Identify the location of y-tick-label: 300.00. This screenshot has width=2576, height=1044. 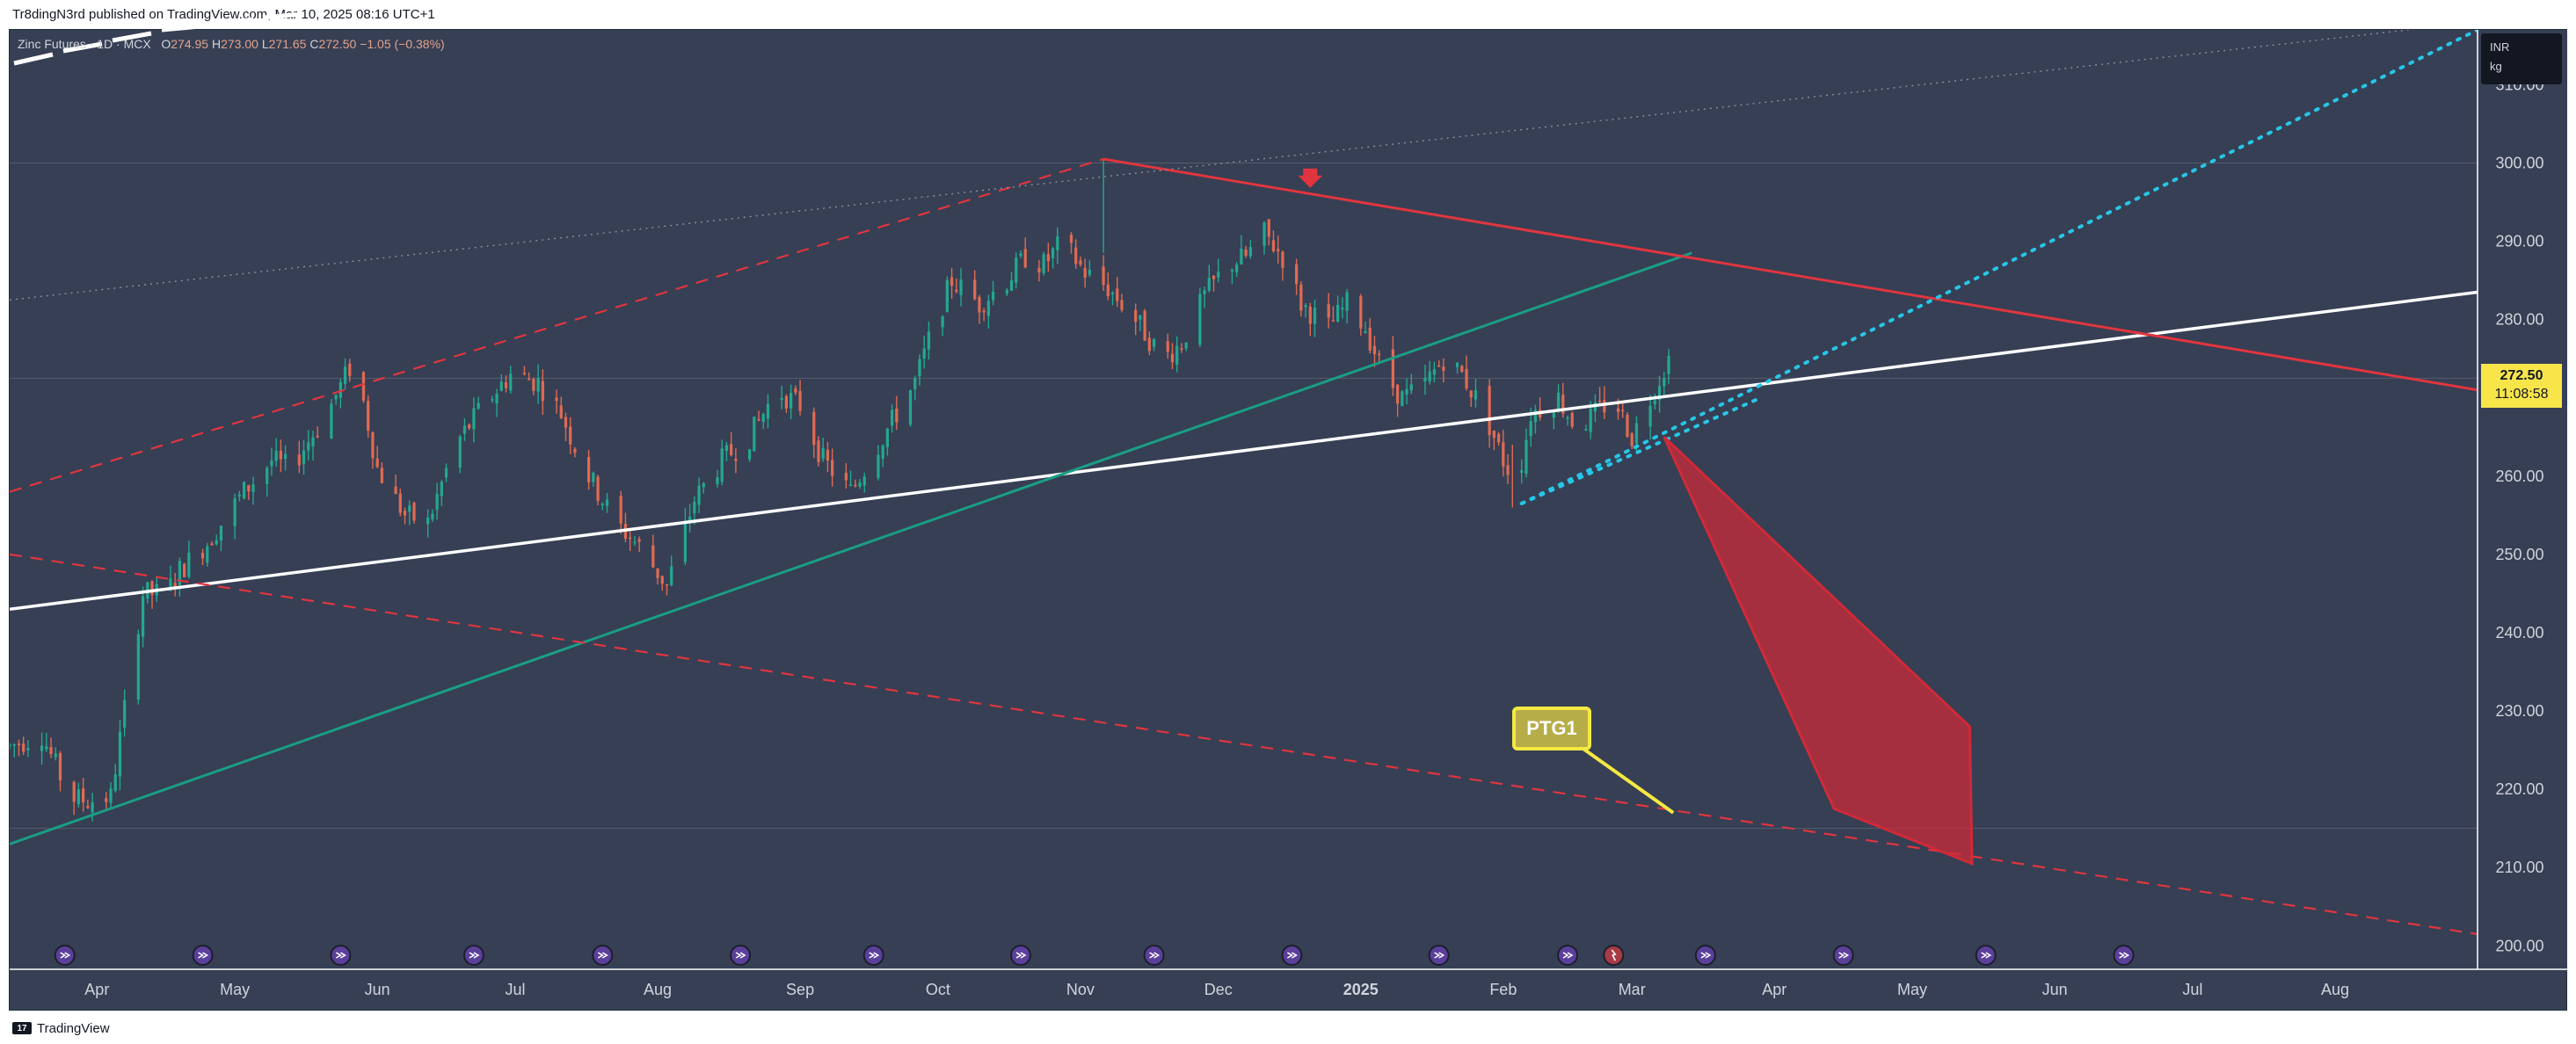
(2519, 162).